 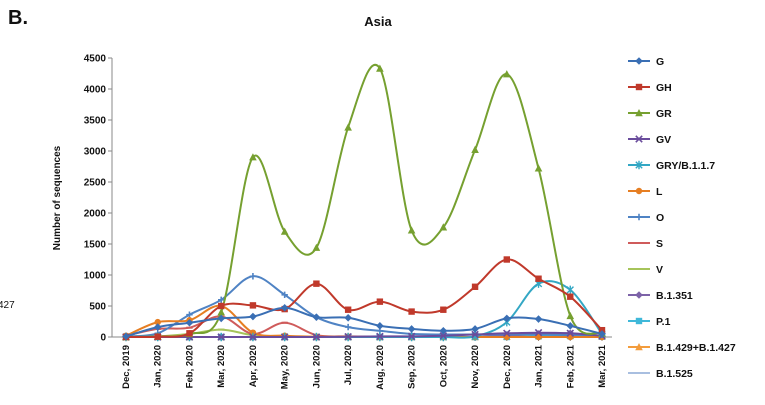 I want to click on legend-label: GH, so click(x=664, y=88).